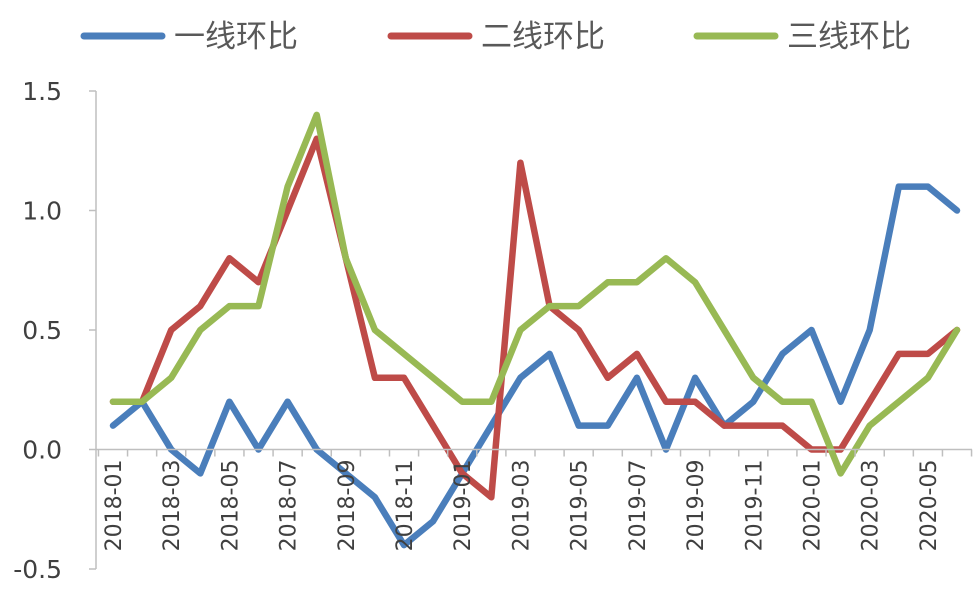 Image resolution: width=979 pixels, height=589 pixels. Describe the element at coordinates (42, 91) in the screenshot. I see `y-tick-label: 1.5` at that location.